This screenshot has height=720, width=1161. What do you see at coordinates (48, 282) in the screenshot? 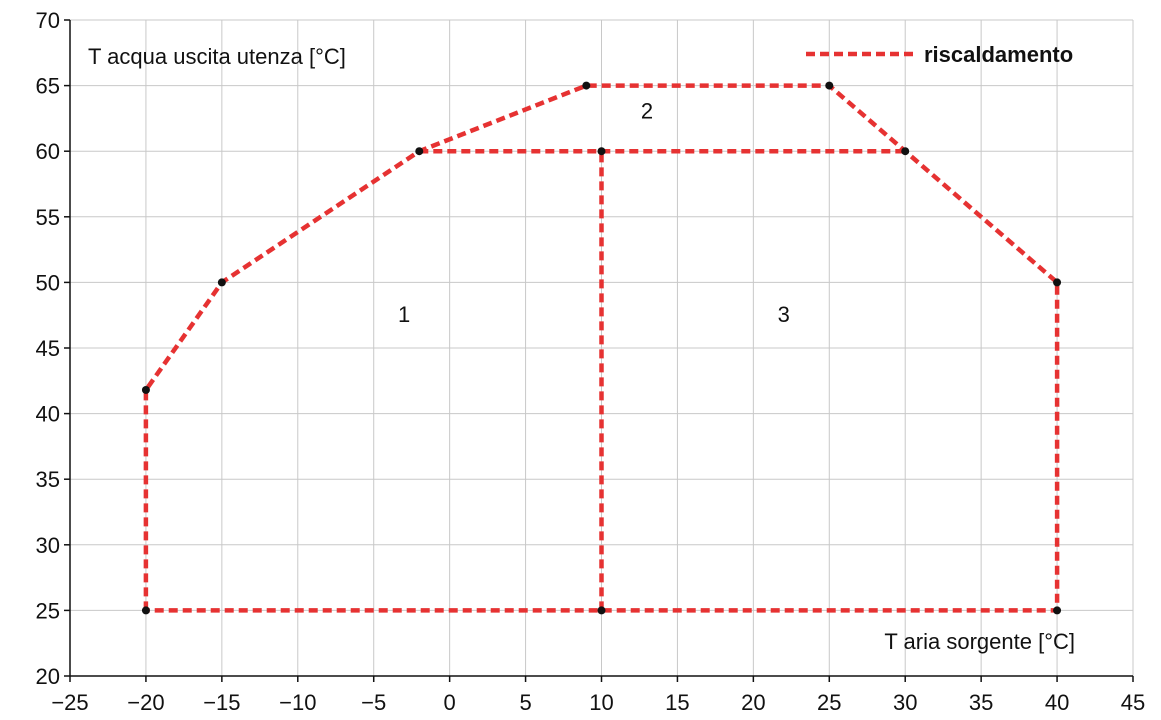
I see `y-tick-label: 50` at bounding box center [48, 282].